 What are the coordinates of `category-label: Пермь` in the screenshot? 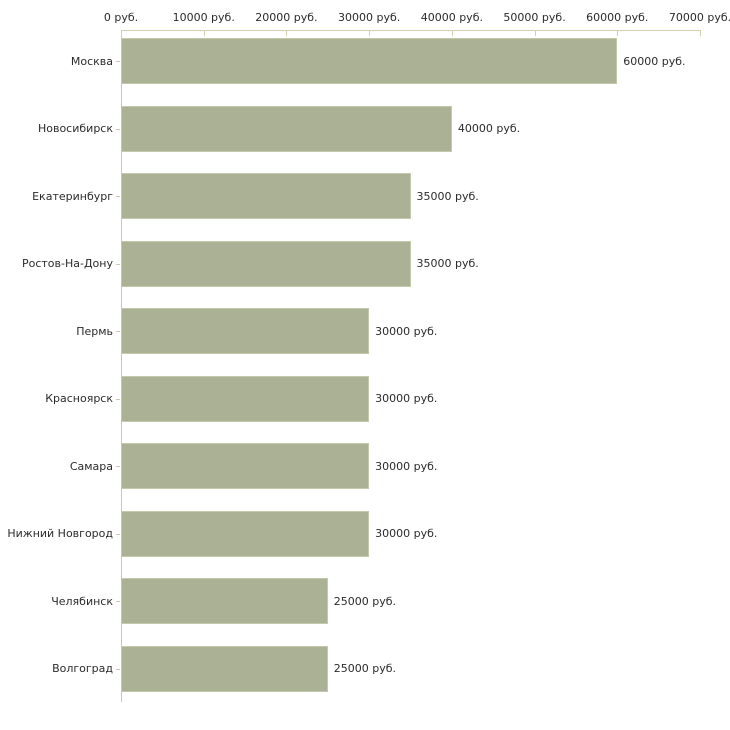 It's located at (94, 331).